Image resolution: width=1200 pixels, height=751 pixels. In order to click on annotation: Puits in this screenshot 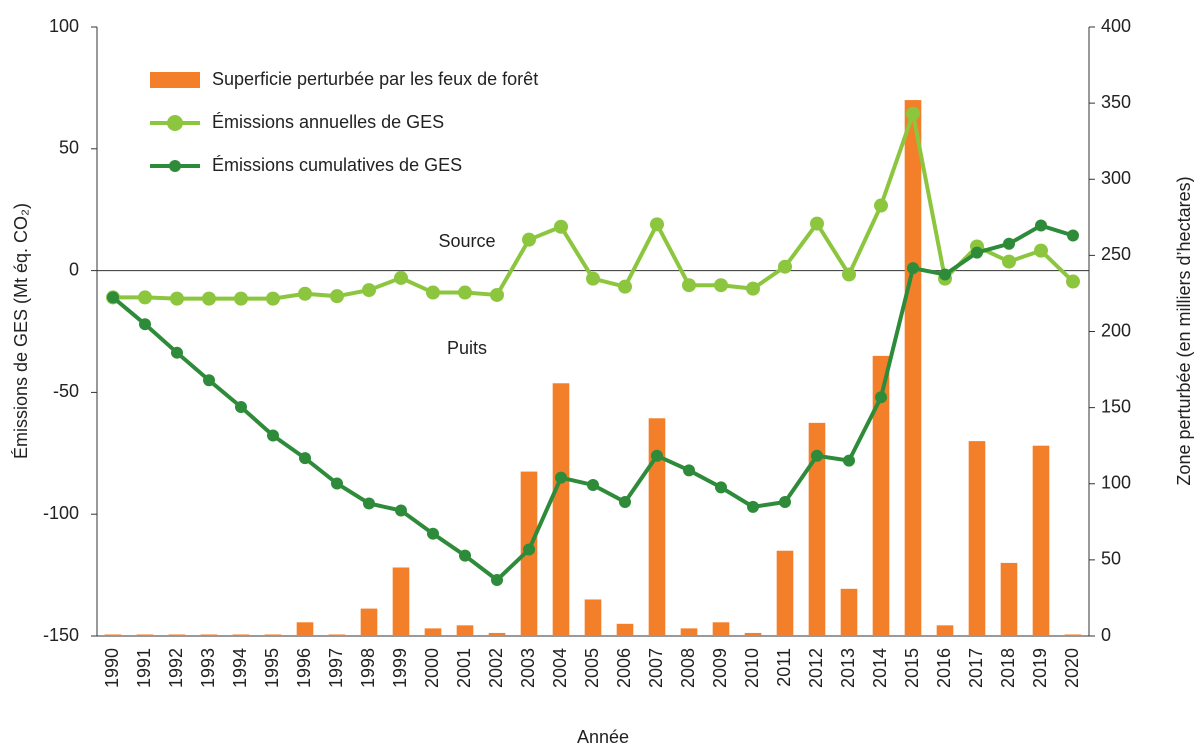, I will do `click(467, 348)`.